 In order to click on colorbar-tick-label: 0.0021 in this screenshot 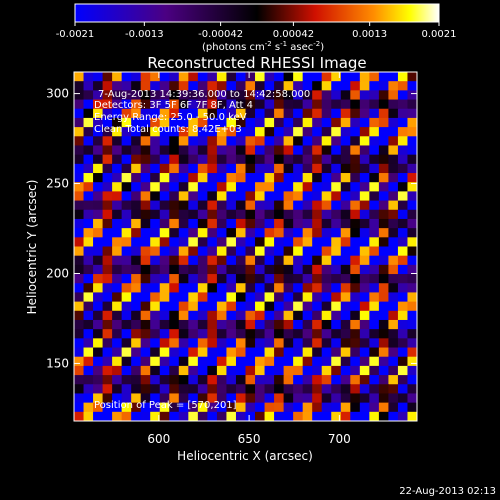, I will do `click(439, 34)`.